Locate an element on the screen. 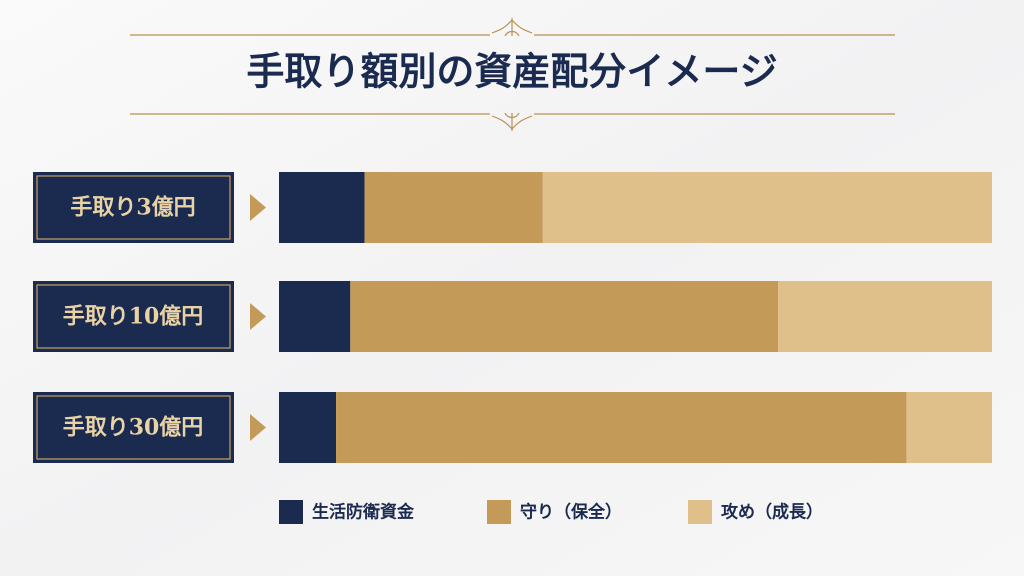 Image resolution: width=1024 pixels, height=580 pixels. category-label: 手取り3億円 is located at coordinates (132, 208).